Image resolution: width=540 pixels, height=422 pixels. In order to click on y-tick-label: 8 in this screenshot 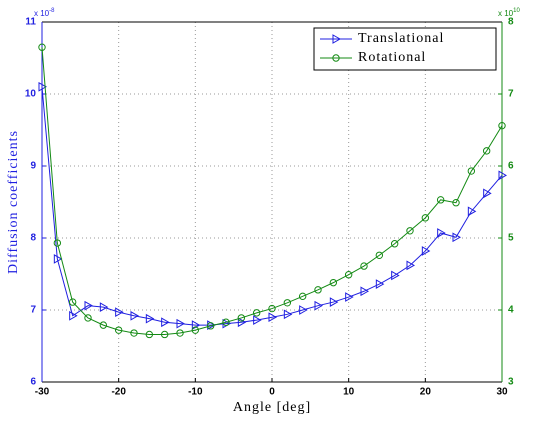, I will do `click(33, 238)`.